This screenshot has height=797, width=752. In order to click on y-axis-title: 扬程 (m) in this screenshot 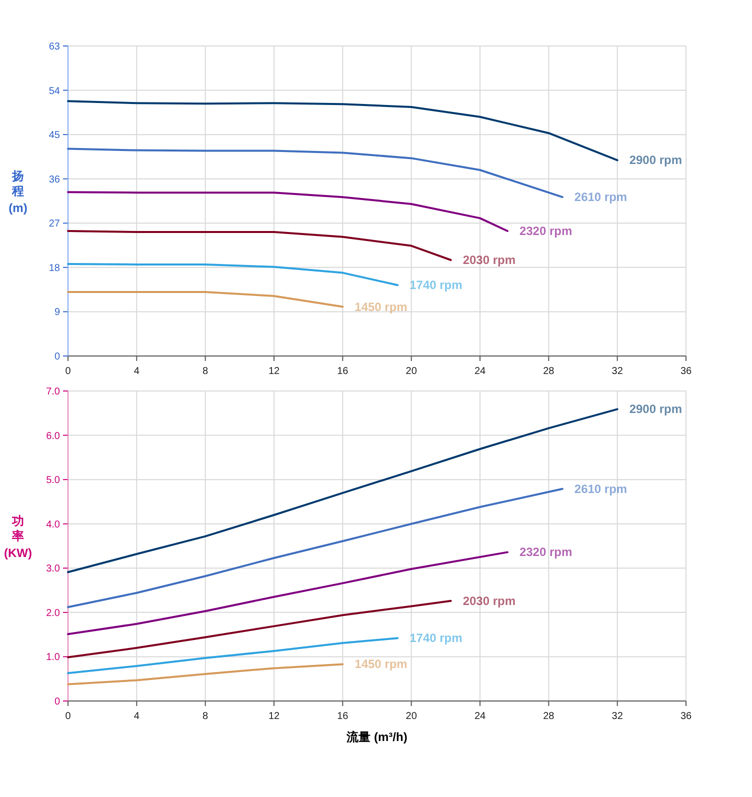, I will do `click(18, 192)`.